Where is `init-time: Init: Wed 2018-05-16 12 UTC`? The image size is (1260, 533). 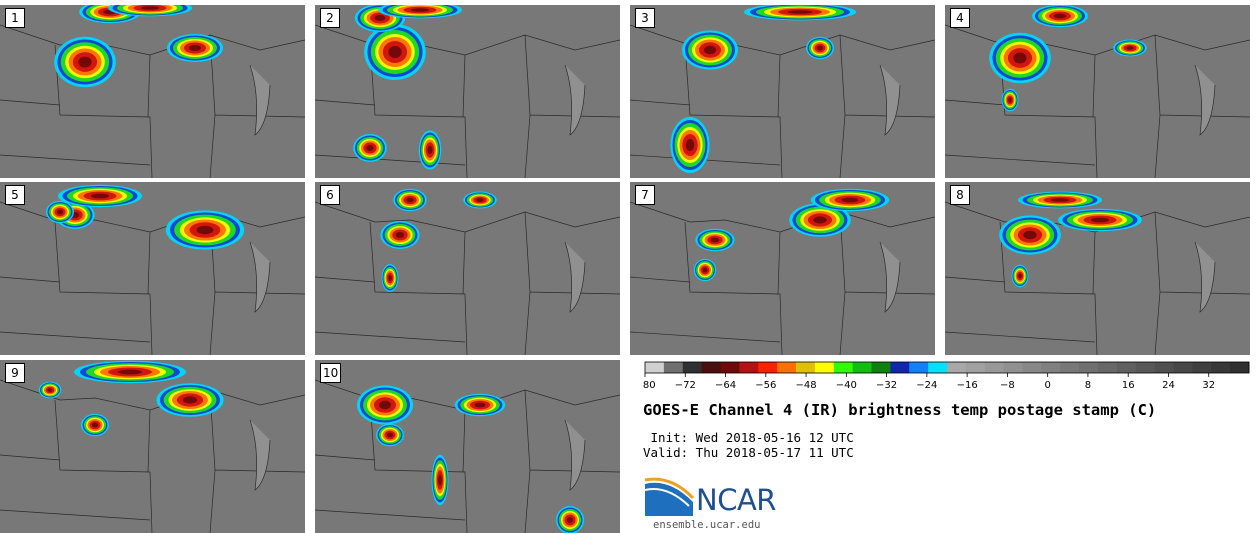 init-time: Init: Wed 2018-05-16 12 UTC is located at coordinates (748, 437).